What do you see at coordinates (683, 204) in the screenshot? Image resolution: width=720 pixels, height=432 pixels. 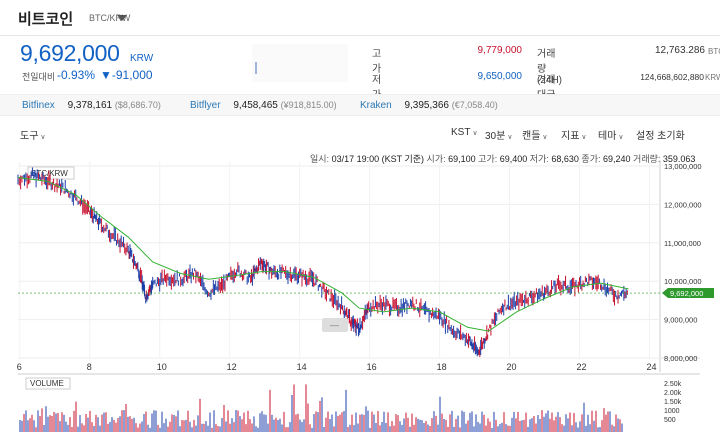 I see `y-tick-label: 12,000,000` at bounding box center [683, 204].